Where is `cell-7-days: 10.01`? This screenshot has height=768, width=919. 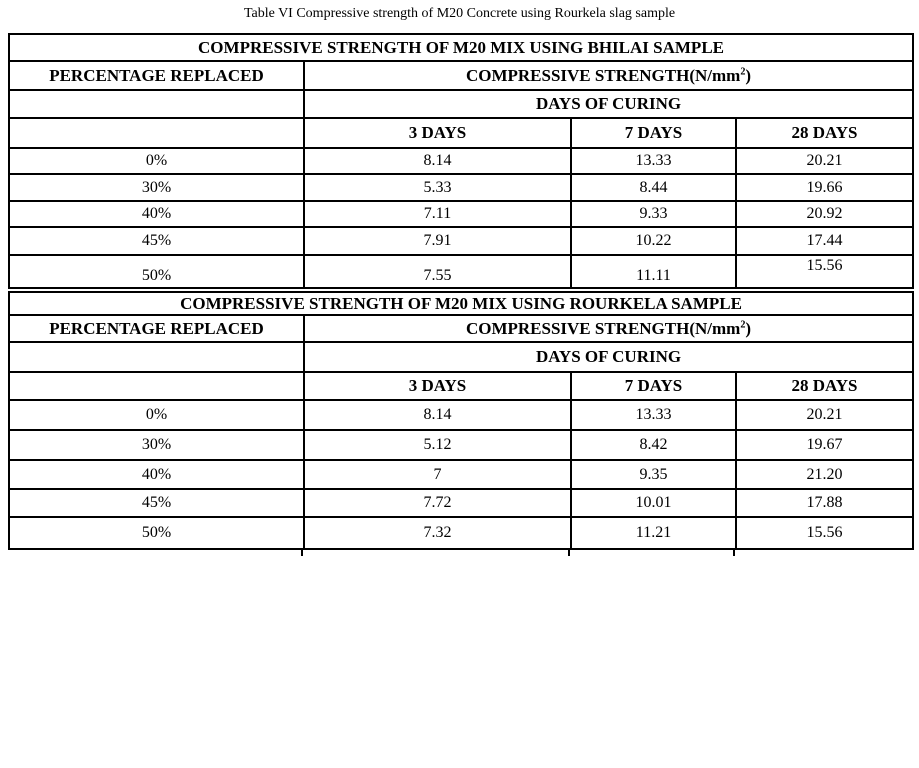
cell-7-days: 10.01 is located at coordinates (653, 503).